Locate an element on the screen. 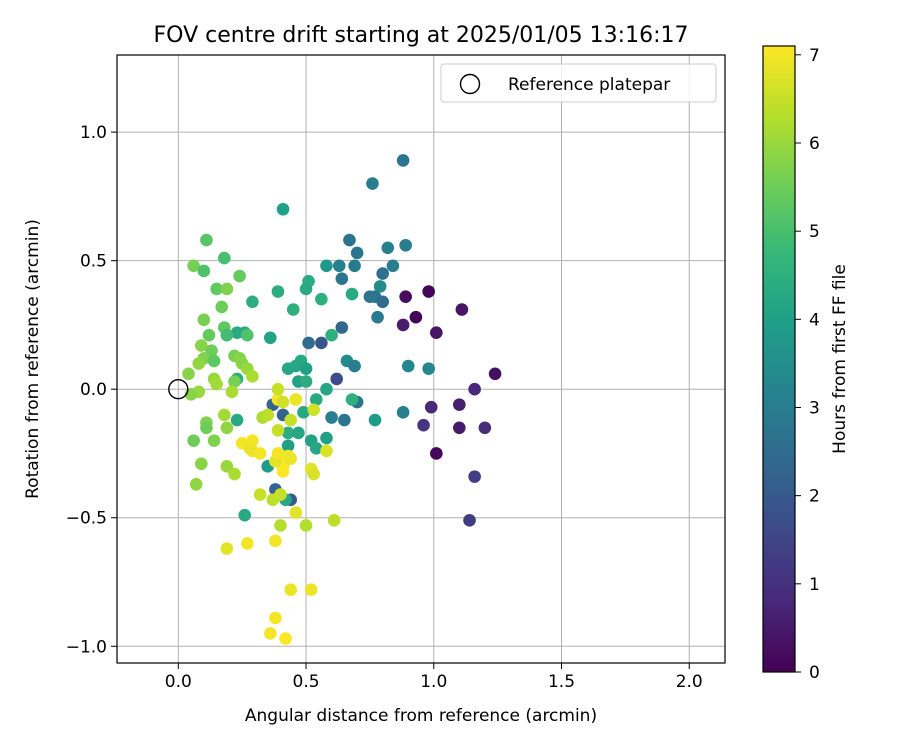 The height and width of the screenshot is (754, 900). colorbar: 0 1 2 3 4 5 6 7 Hours from first FF file is located at coordinates (806, 364).